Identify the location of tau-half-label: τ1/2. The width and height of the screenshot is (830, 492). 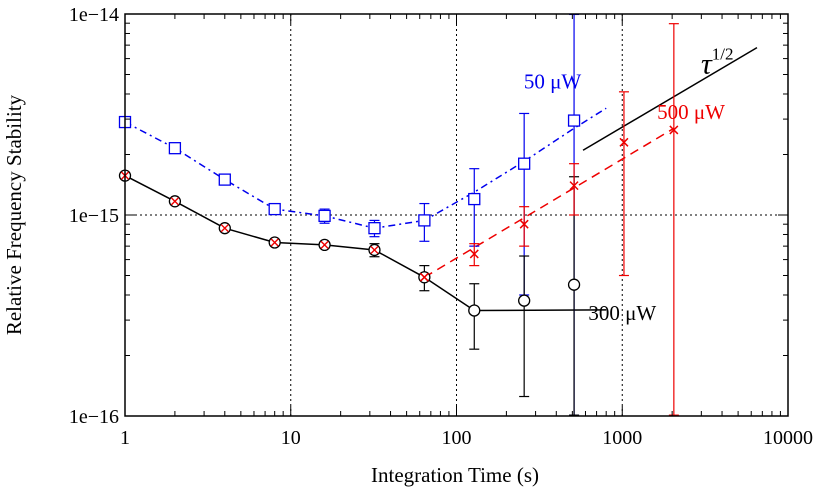
(717, 63).